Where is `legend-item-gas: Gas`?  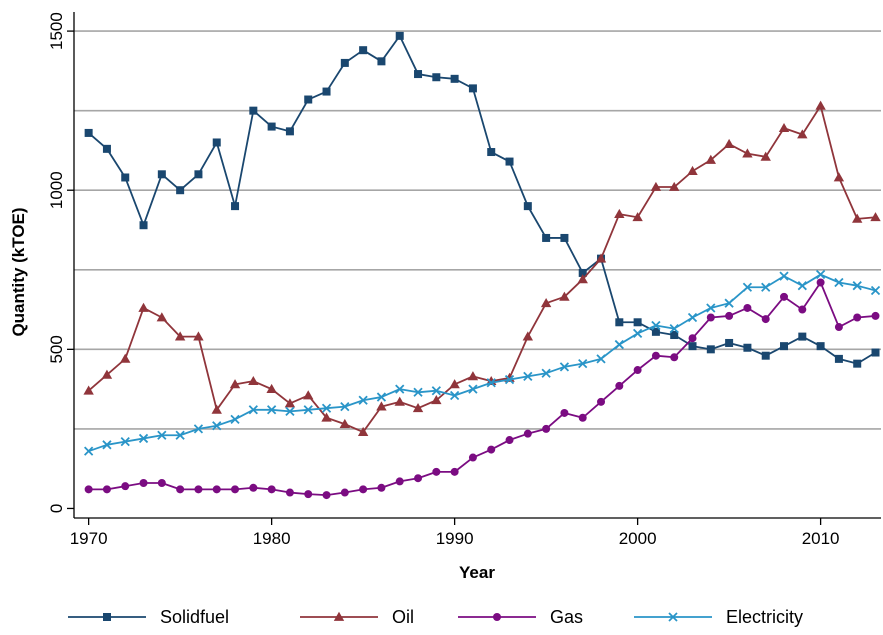 legend-item-gas: Gas is located at coordinates (520, 617).